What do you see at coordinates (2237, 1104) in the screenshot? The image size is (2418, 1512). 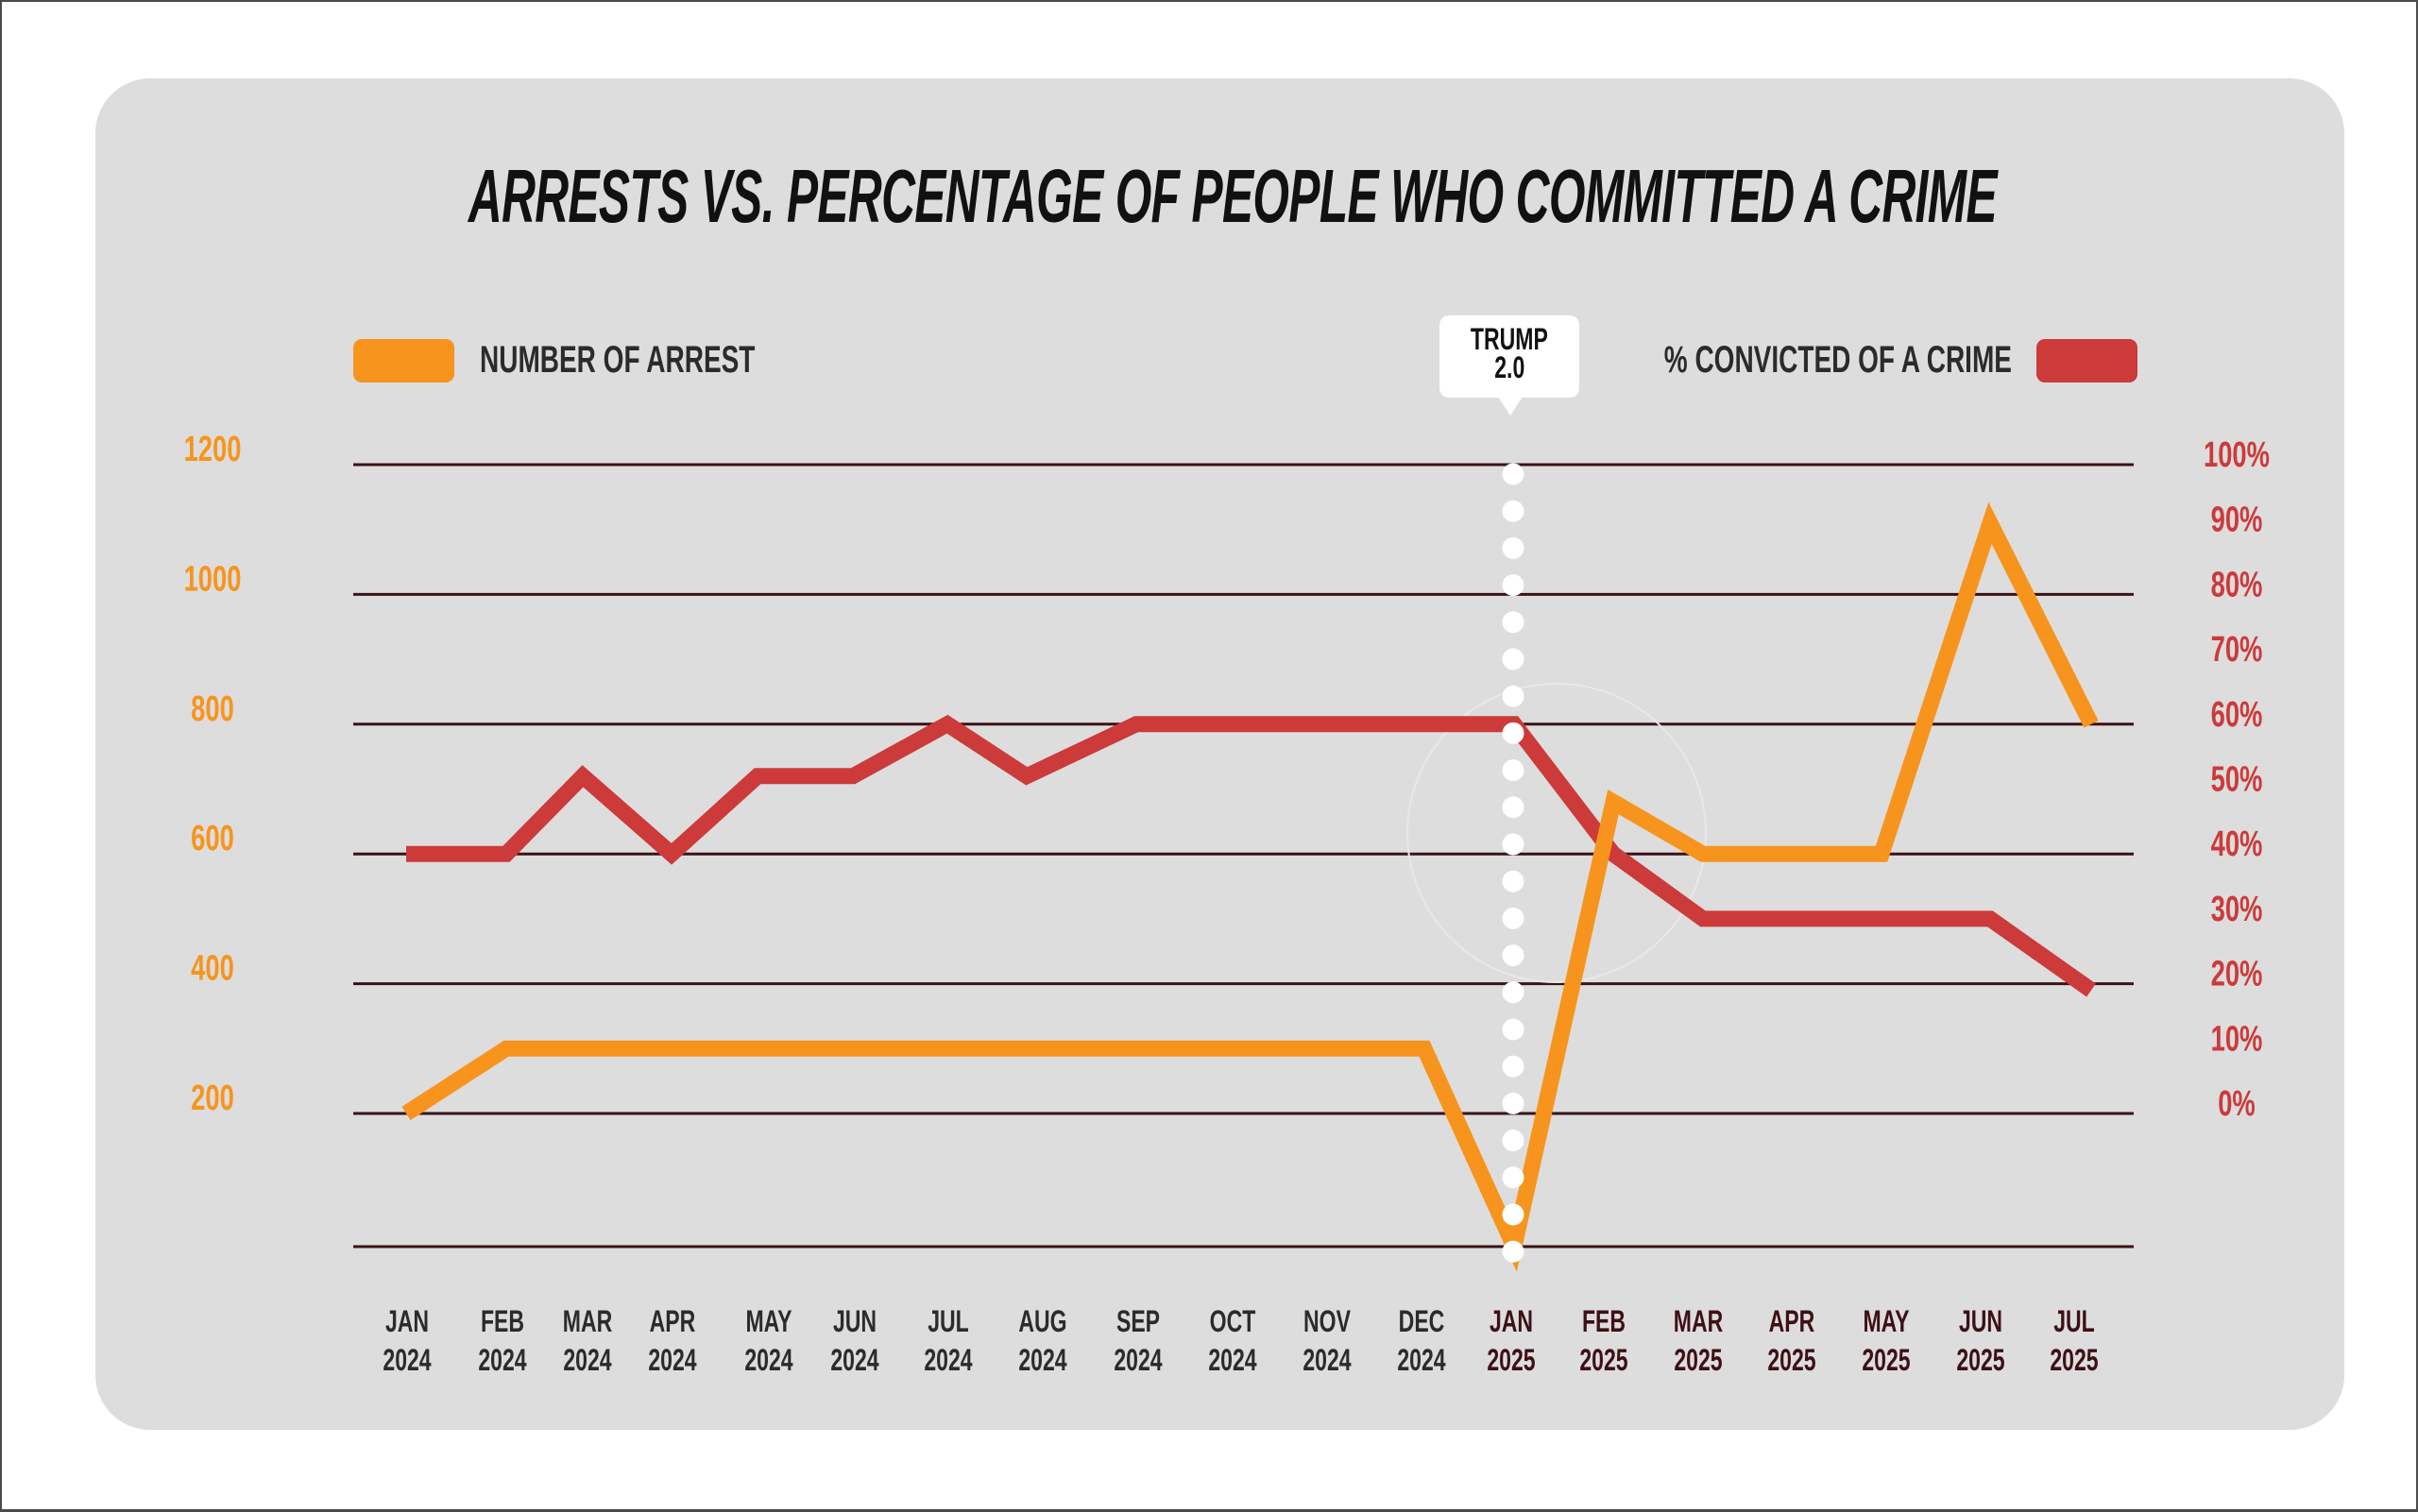 I see `right-axis-tick-label: 0%` at bounding box center [2237, 1104].